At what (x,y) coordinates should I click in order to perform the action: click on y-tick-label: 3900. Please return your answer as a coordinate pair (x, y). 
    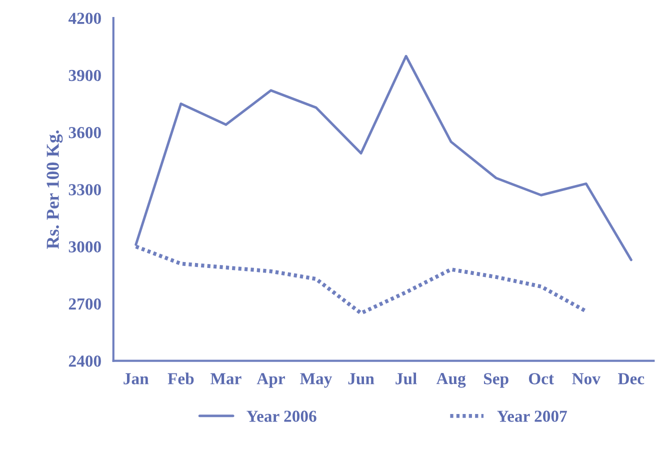
    Looking at the image, I should click on (84, 76).